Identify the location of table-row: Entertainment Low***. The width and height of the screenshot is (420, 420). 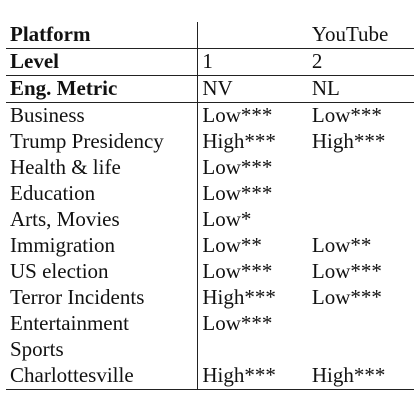
(210, 324).